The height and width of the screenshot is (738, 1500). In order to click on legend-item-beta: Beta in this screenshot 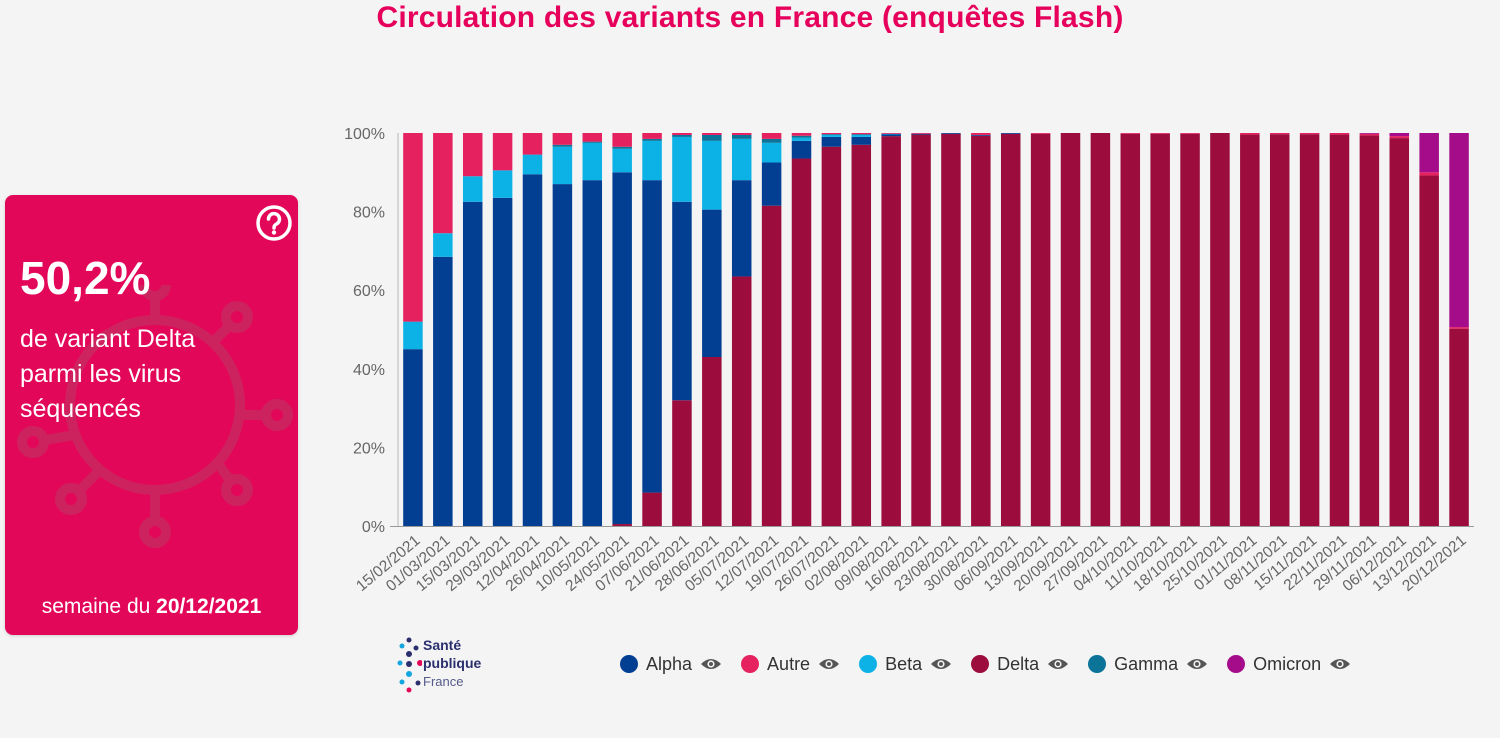, I will do `click(905, 664)`.